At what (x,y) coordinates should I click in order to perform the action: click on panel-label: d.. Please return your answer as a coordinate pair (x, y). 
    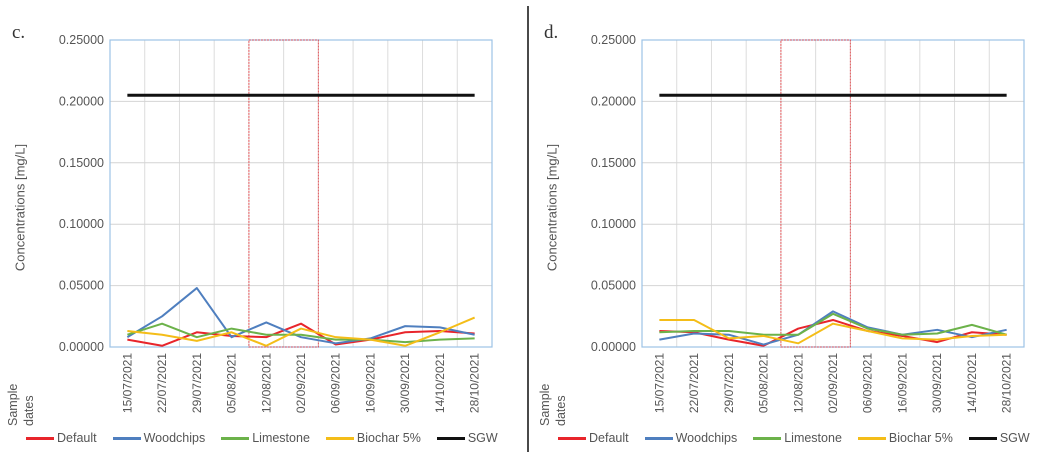
    Looking at the image, I should click on (551, 32).